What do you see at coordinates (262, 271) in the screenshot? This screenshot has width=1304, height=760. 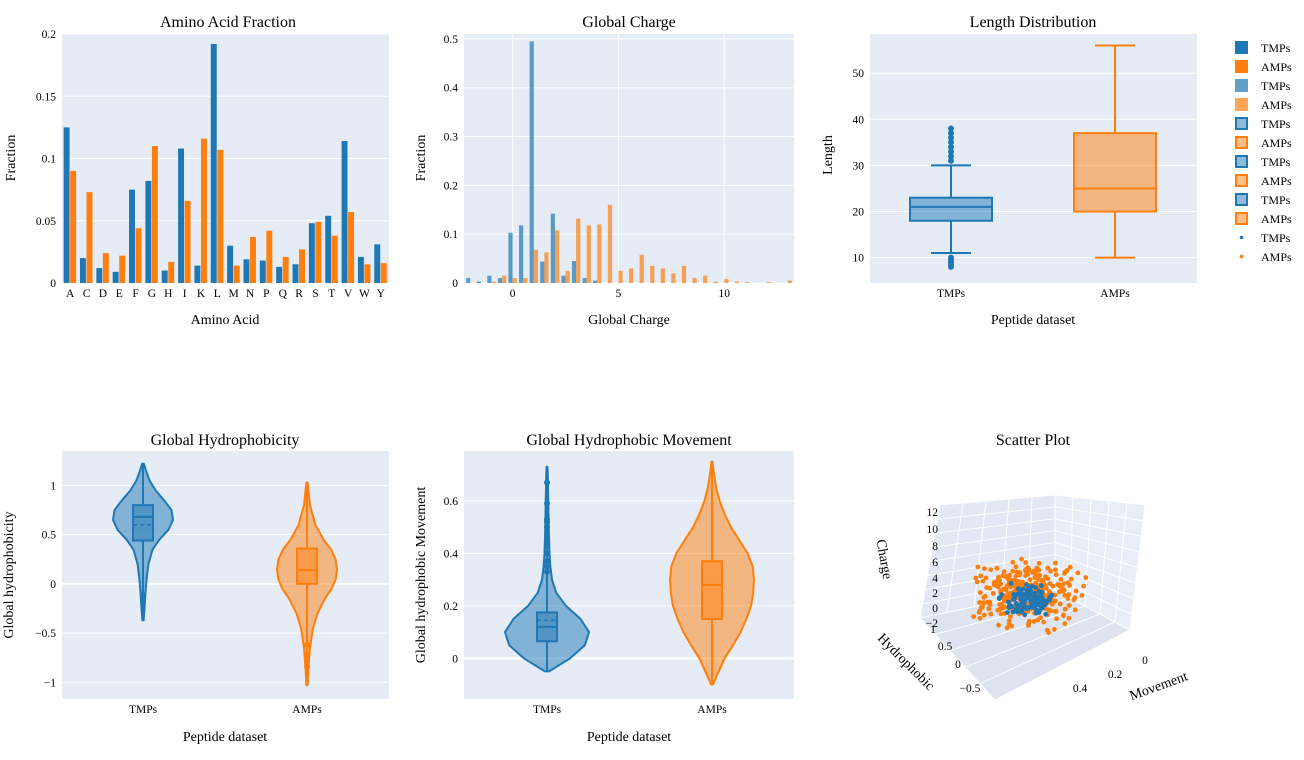 I see `bar-tmps-P` at bounding box center [262, 271].